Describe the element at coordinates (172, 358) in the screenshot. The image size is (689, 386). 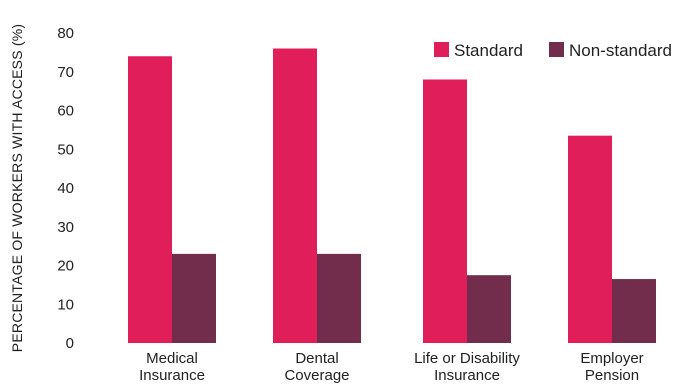
I see `x-category-label: Medical` at that location.